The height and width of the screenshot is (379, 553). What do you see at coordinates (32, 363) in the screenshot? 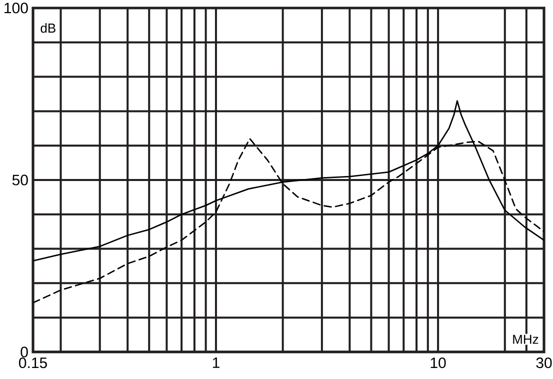
I see `x-tick-label: 0.15` at bounding box center [32, 363].